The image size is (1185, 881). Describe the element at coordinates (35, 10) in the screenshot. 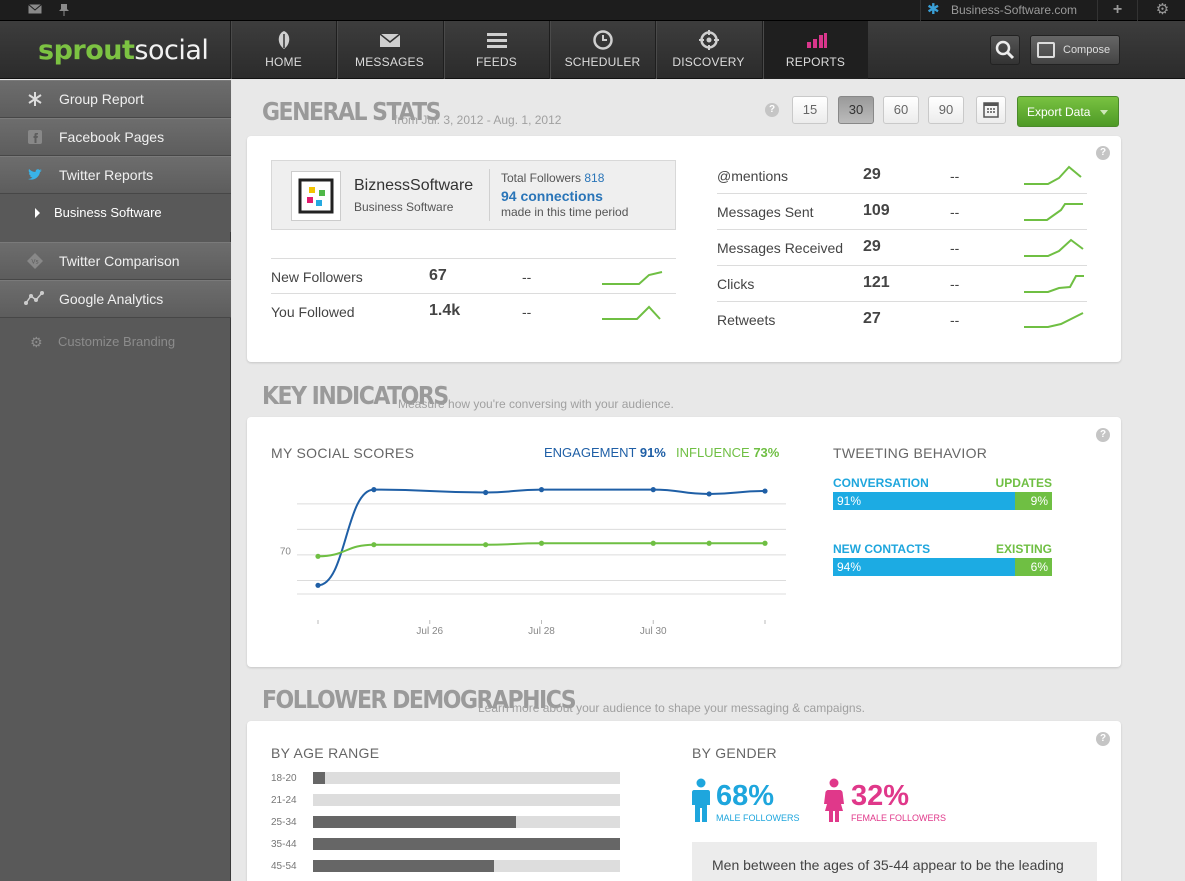

I see `mail-icon` at that location.